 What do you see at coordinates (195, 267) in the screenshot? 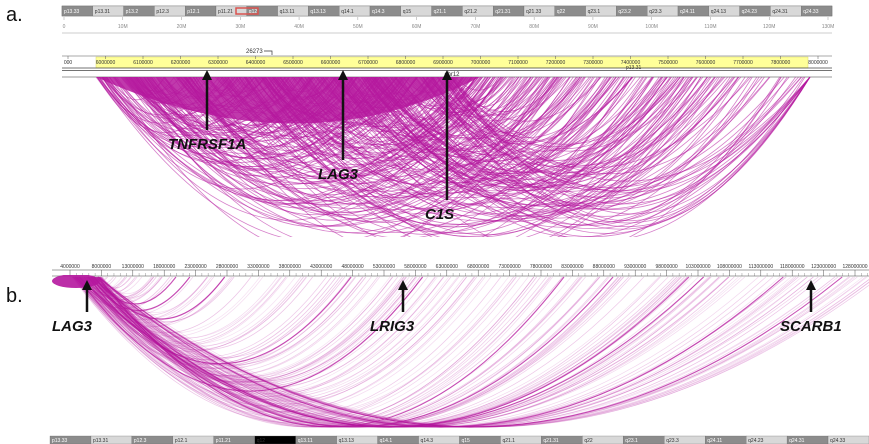
I see `axis-tick-label: 23000000` at bounding box center [195, 267].